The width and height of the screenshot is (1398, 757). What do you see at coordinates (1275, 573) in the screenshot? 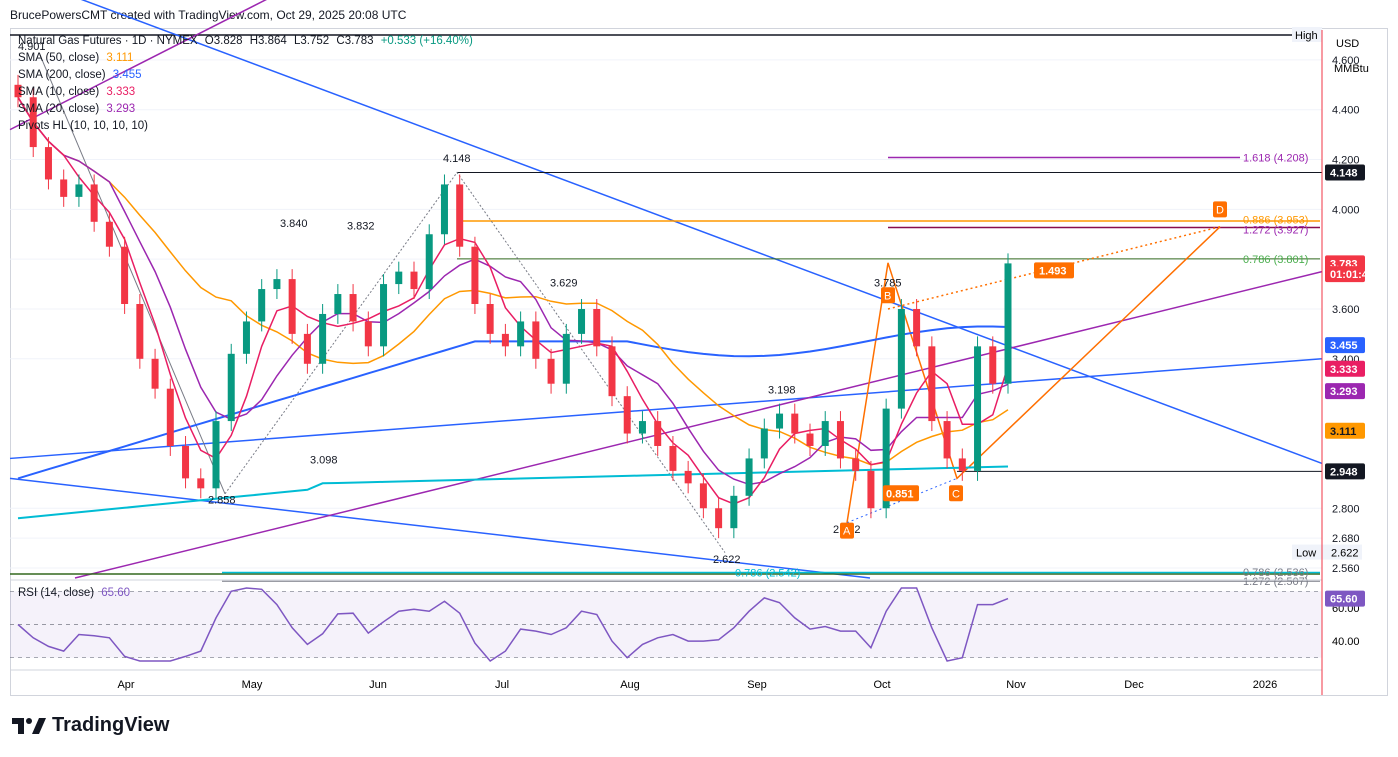
I see `fib-label: 0.786 (2.536)` at bounding box center [1275, 573].